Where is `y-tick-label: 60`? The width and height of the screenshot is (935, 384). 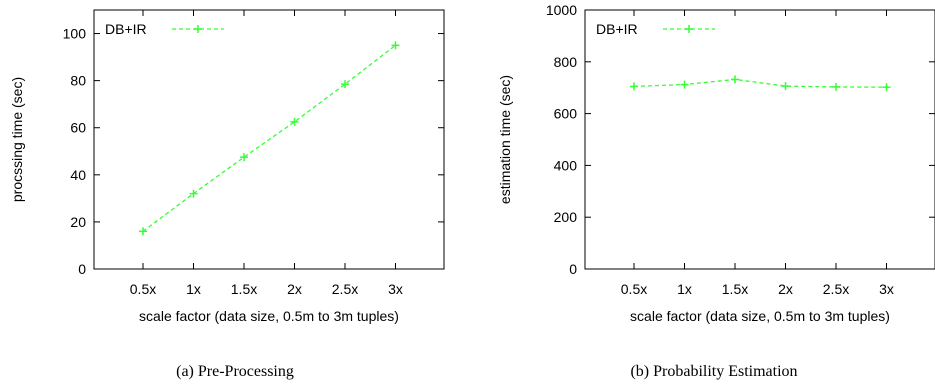
y-tick-label: 60 is located at coordinates (78, 128).